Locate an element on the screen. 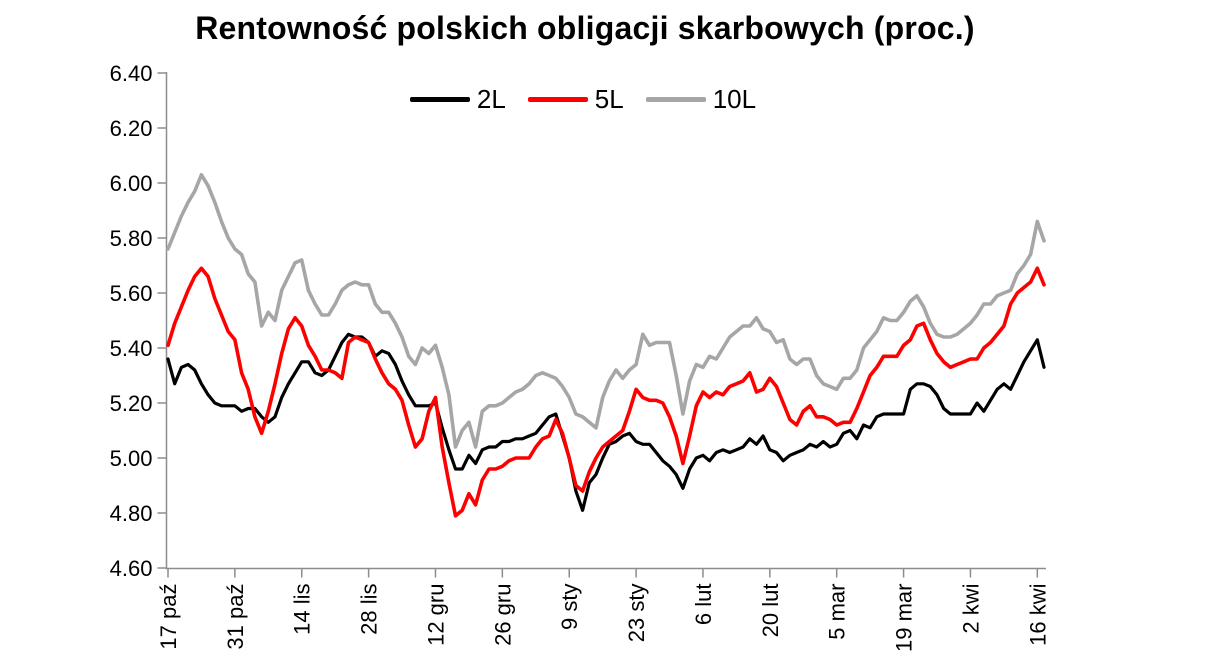 The image size is (1206, 666). y-tick-label: 5.80 is located at coordinates (131, 238).